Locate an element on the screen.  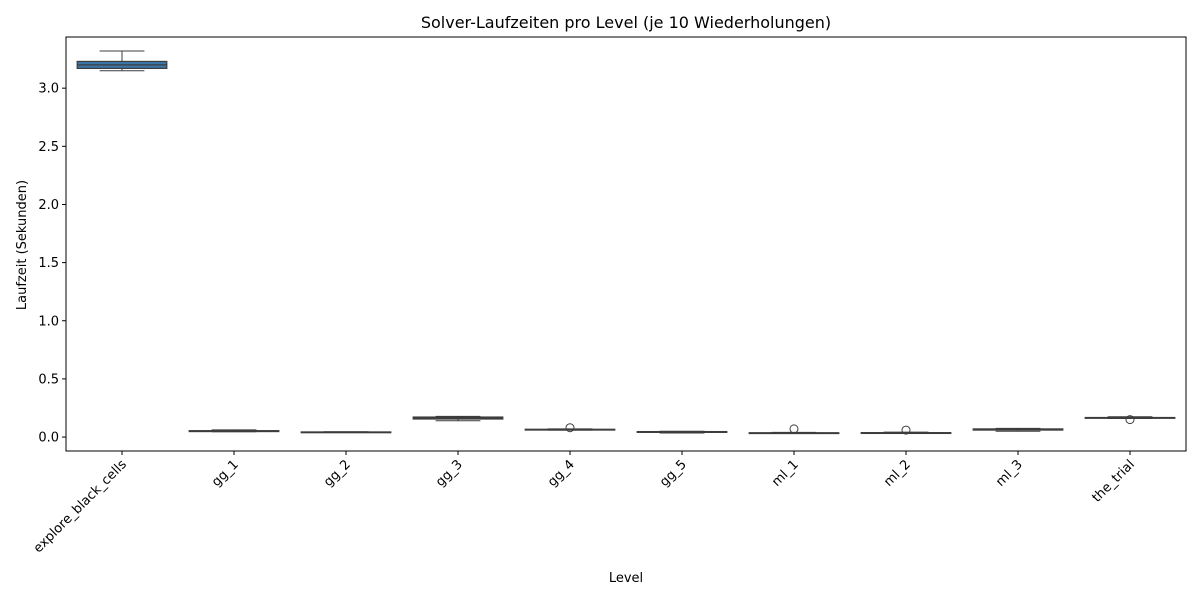
y-tick-label: 3.0 is located at coordinates (48, 89).